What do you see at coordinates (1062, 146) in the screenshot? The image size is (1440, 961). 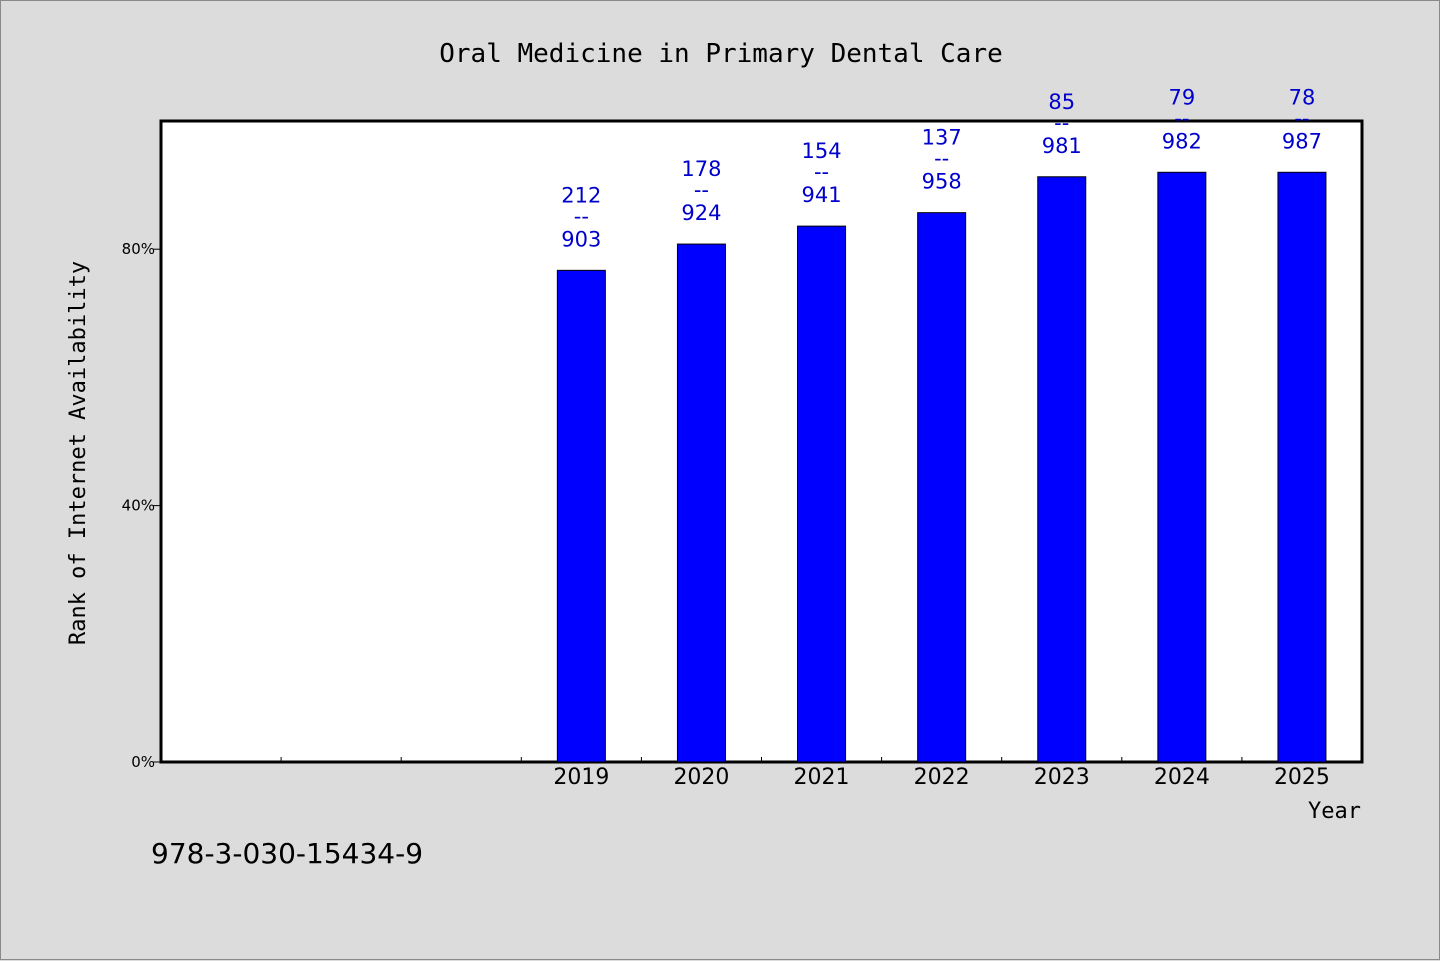 I see `bar-label-bottom: 981` at bounding box center [1062, 146].